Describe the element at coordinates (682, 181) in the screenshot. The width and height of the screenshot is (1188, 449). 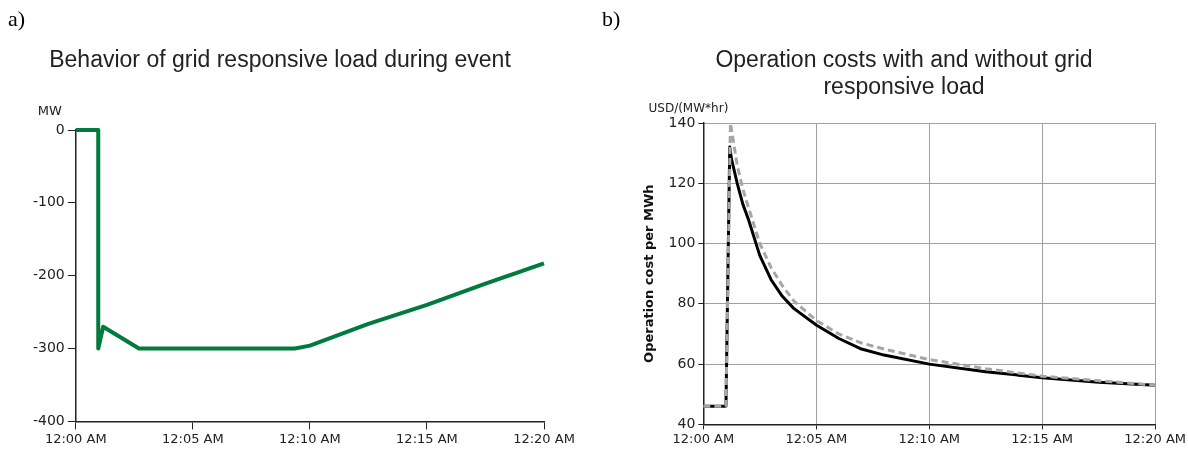
I see `y-tick-label: 120` at that location.